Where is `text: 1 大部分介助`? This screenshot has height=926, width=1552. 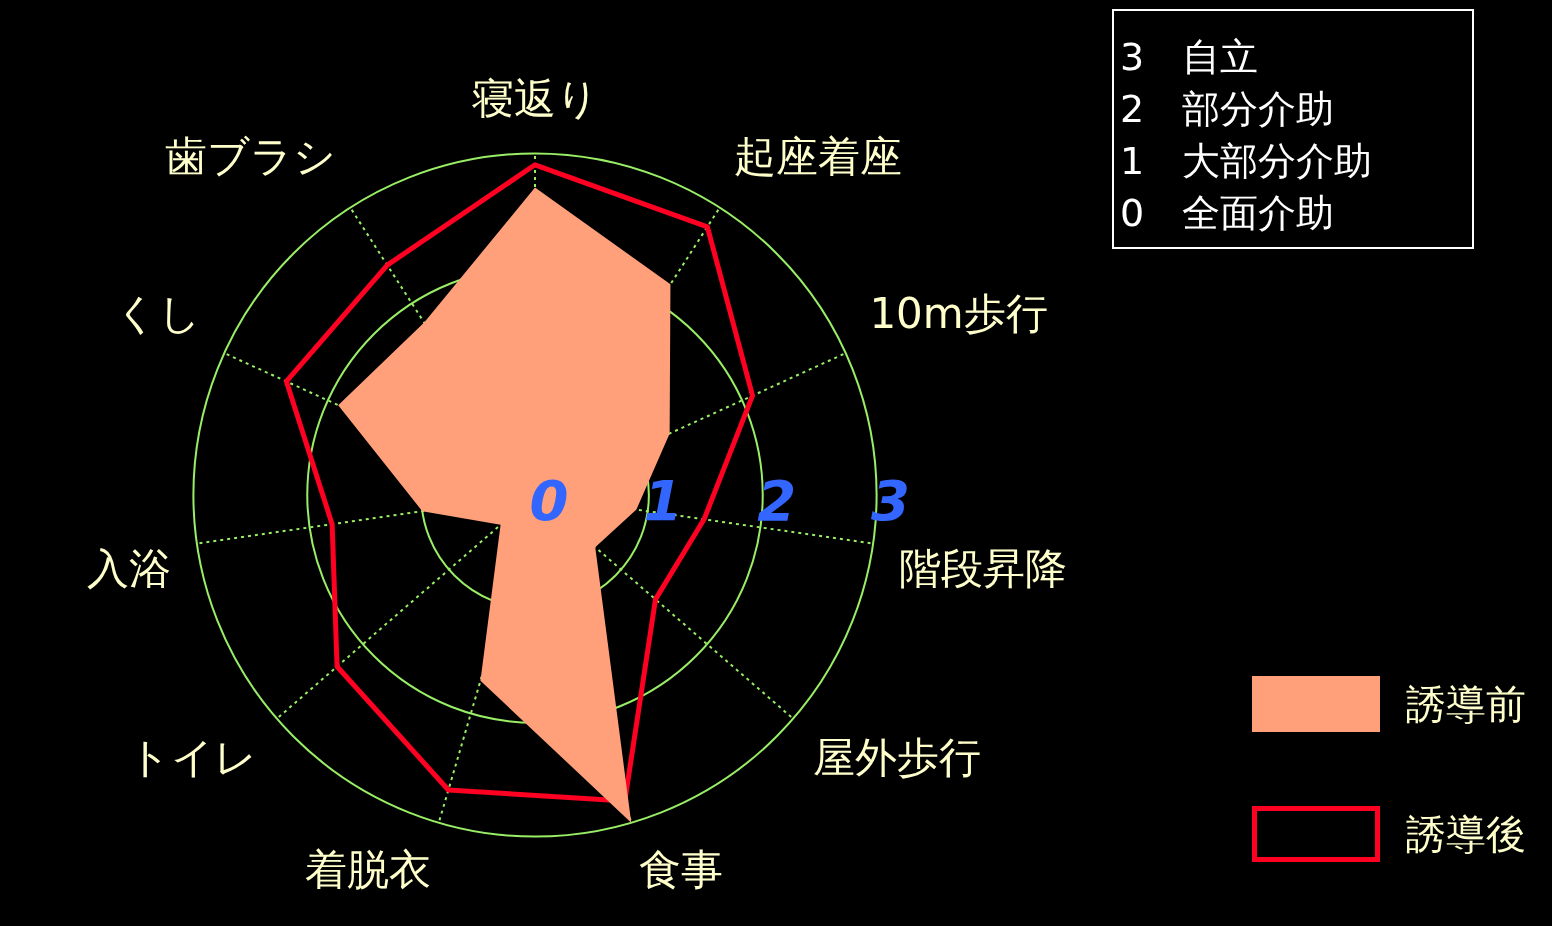 text: 1 大部分介助 is located at coordinates (1247, 161).